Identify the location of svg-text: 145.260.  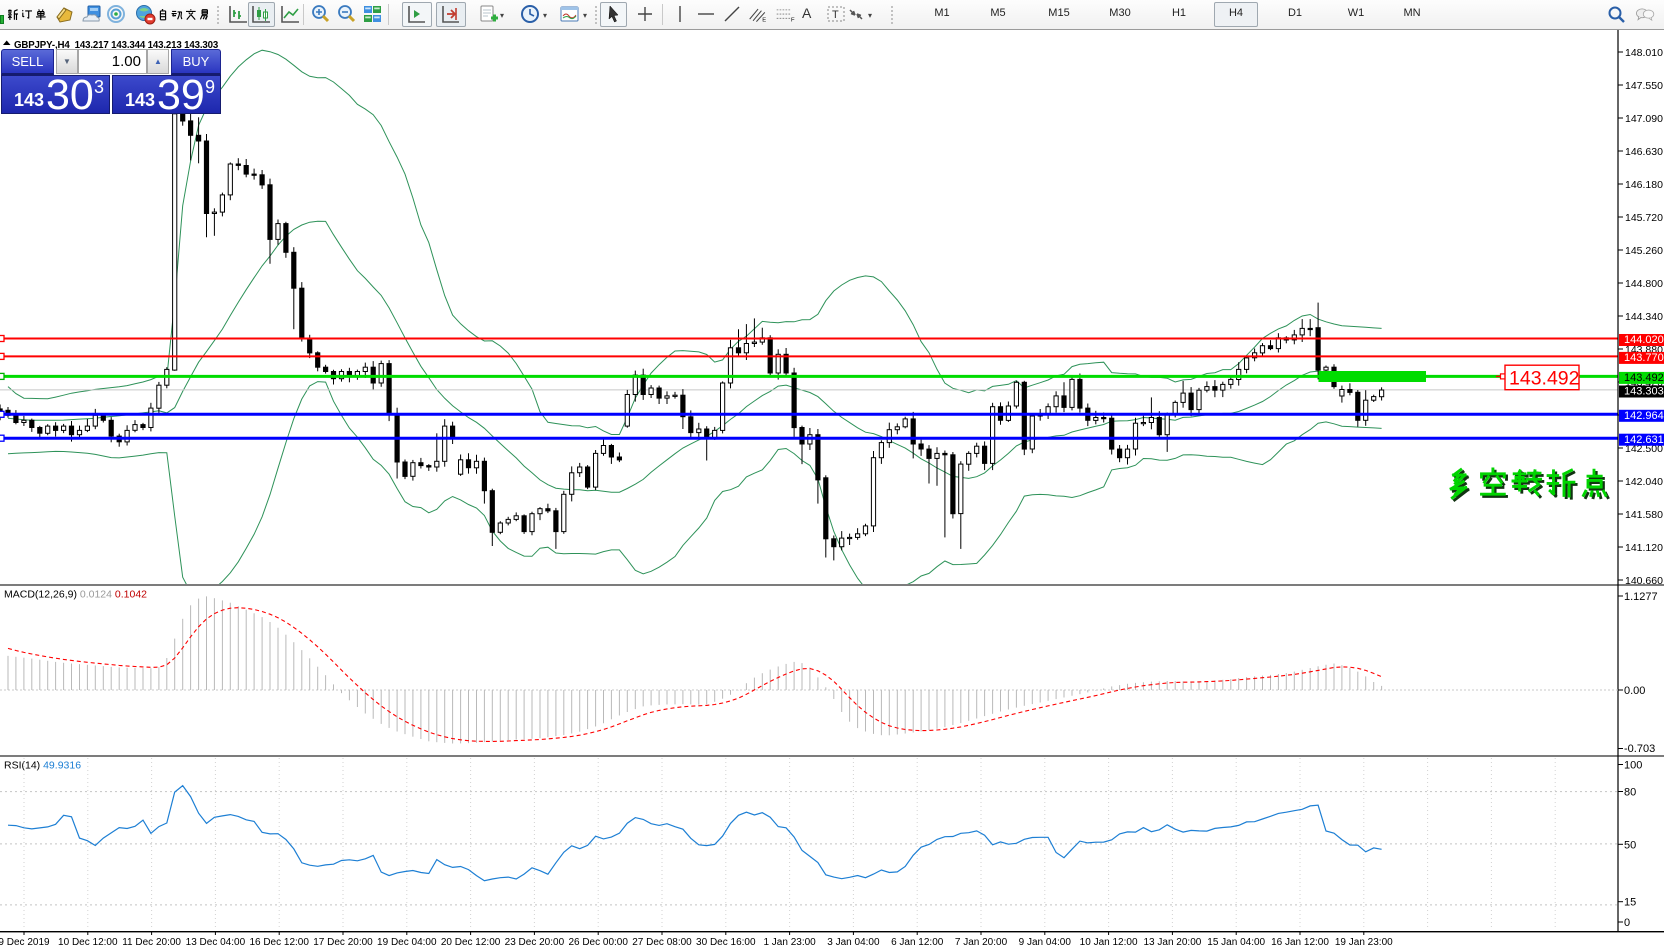
(1644, 251).